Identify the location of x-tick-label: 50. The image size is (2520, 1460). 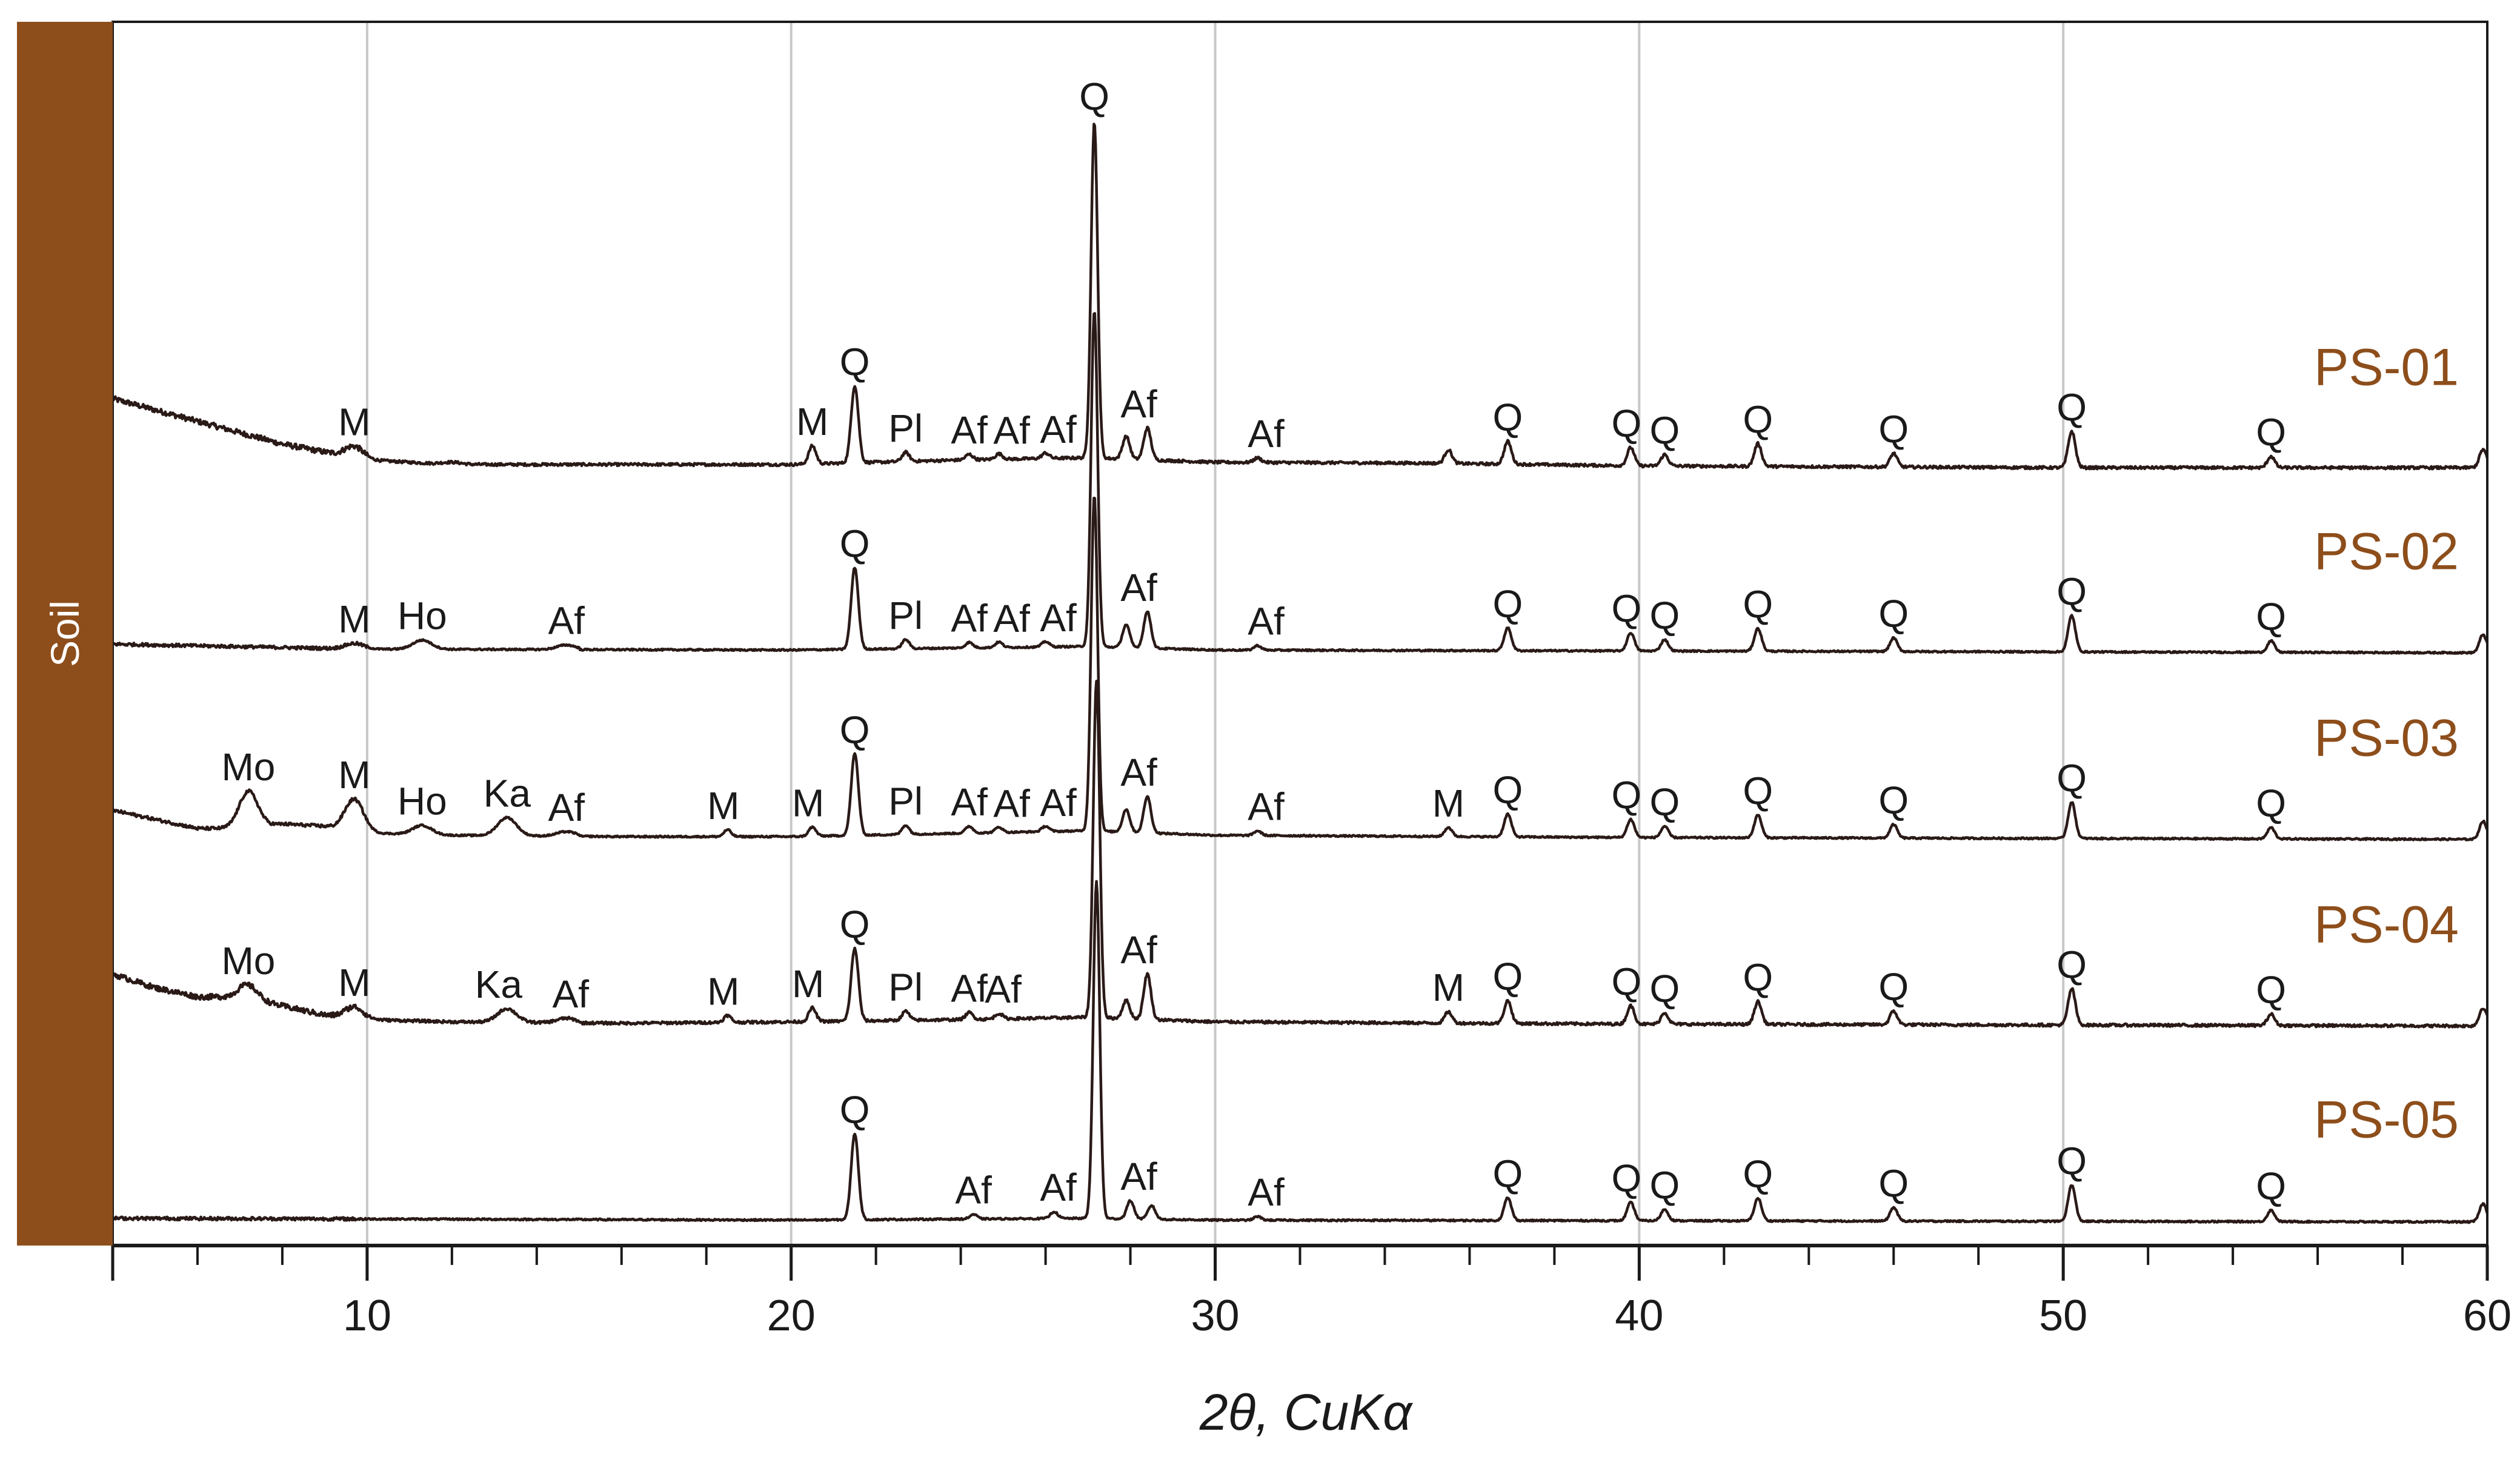
(2063, 1316).